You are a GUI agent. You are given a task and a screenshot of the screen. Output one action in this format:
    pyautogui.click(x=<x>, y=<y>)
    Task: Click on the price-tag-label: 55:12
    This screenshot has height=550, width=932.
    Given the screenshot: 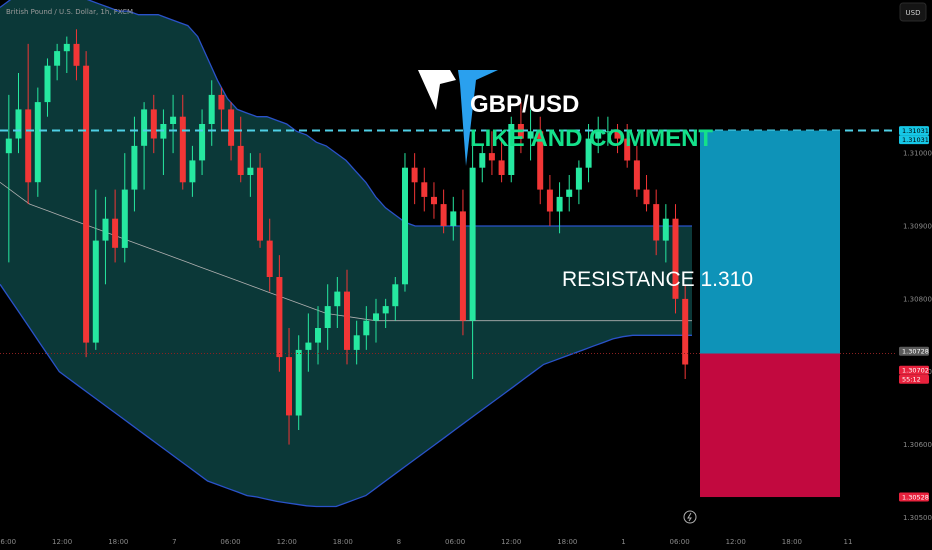 What is the action you would take?
    pyautogui.click(x=911, y=380)
    